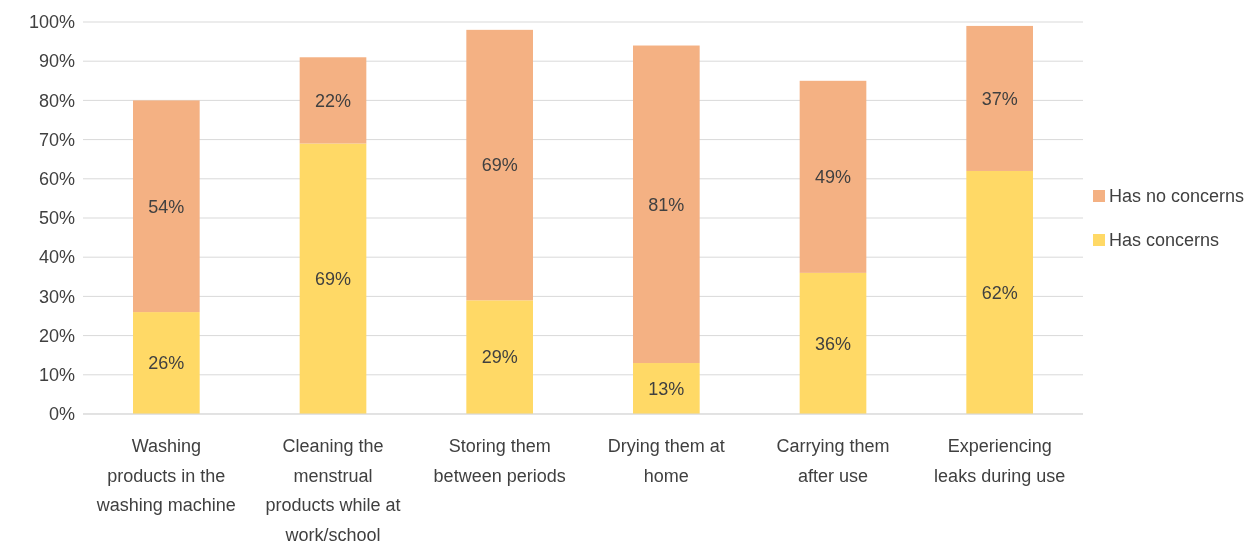  I want to click on legend-label: Has concerns, so click(1164, 240).